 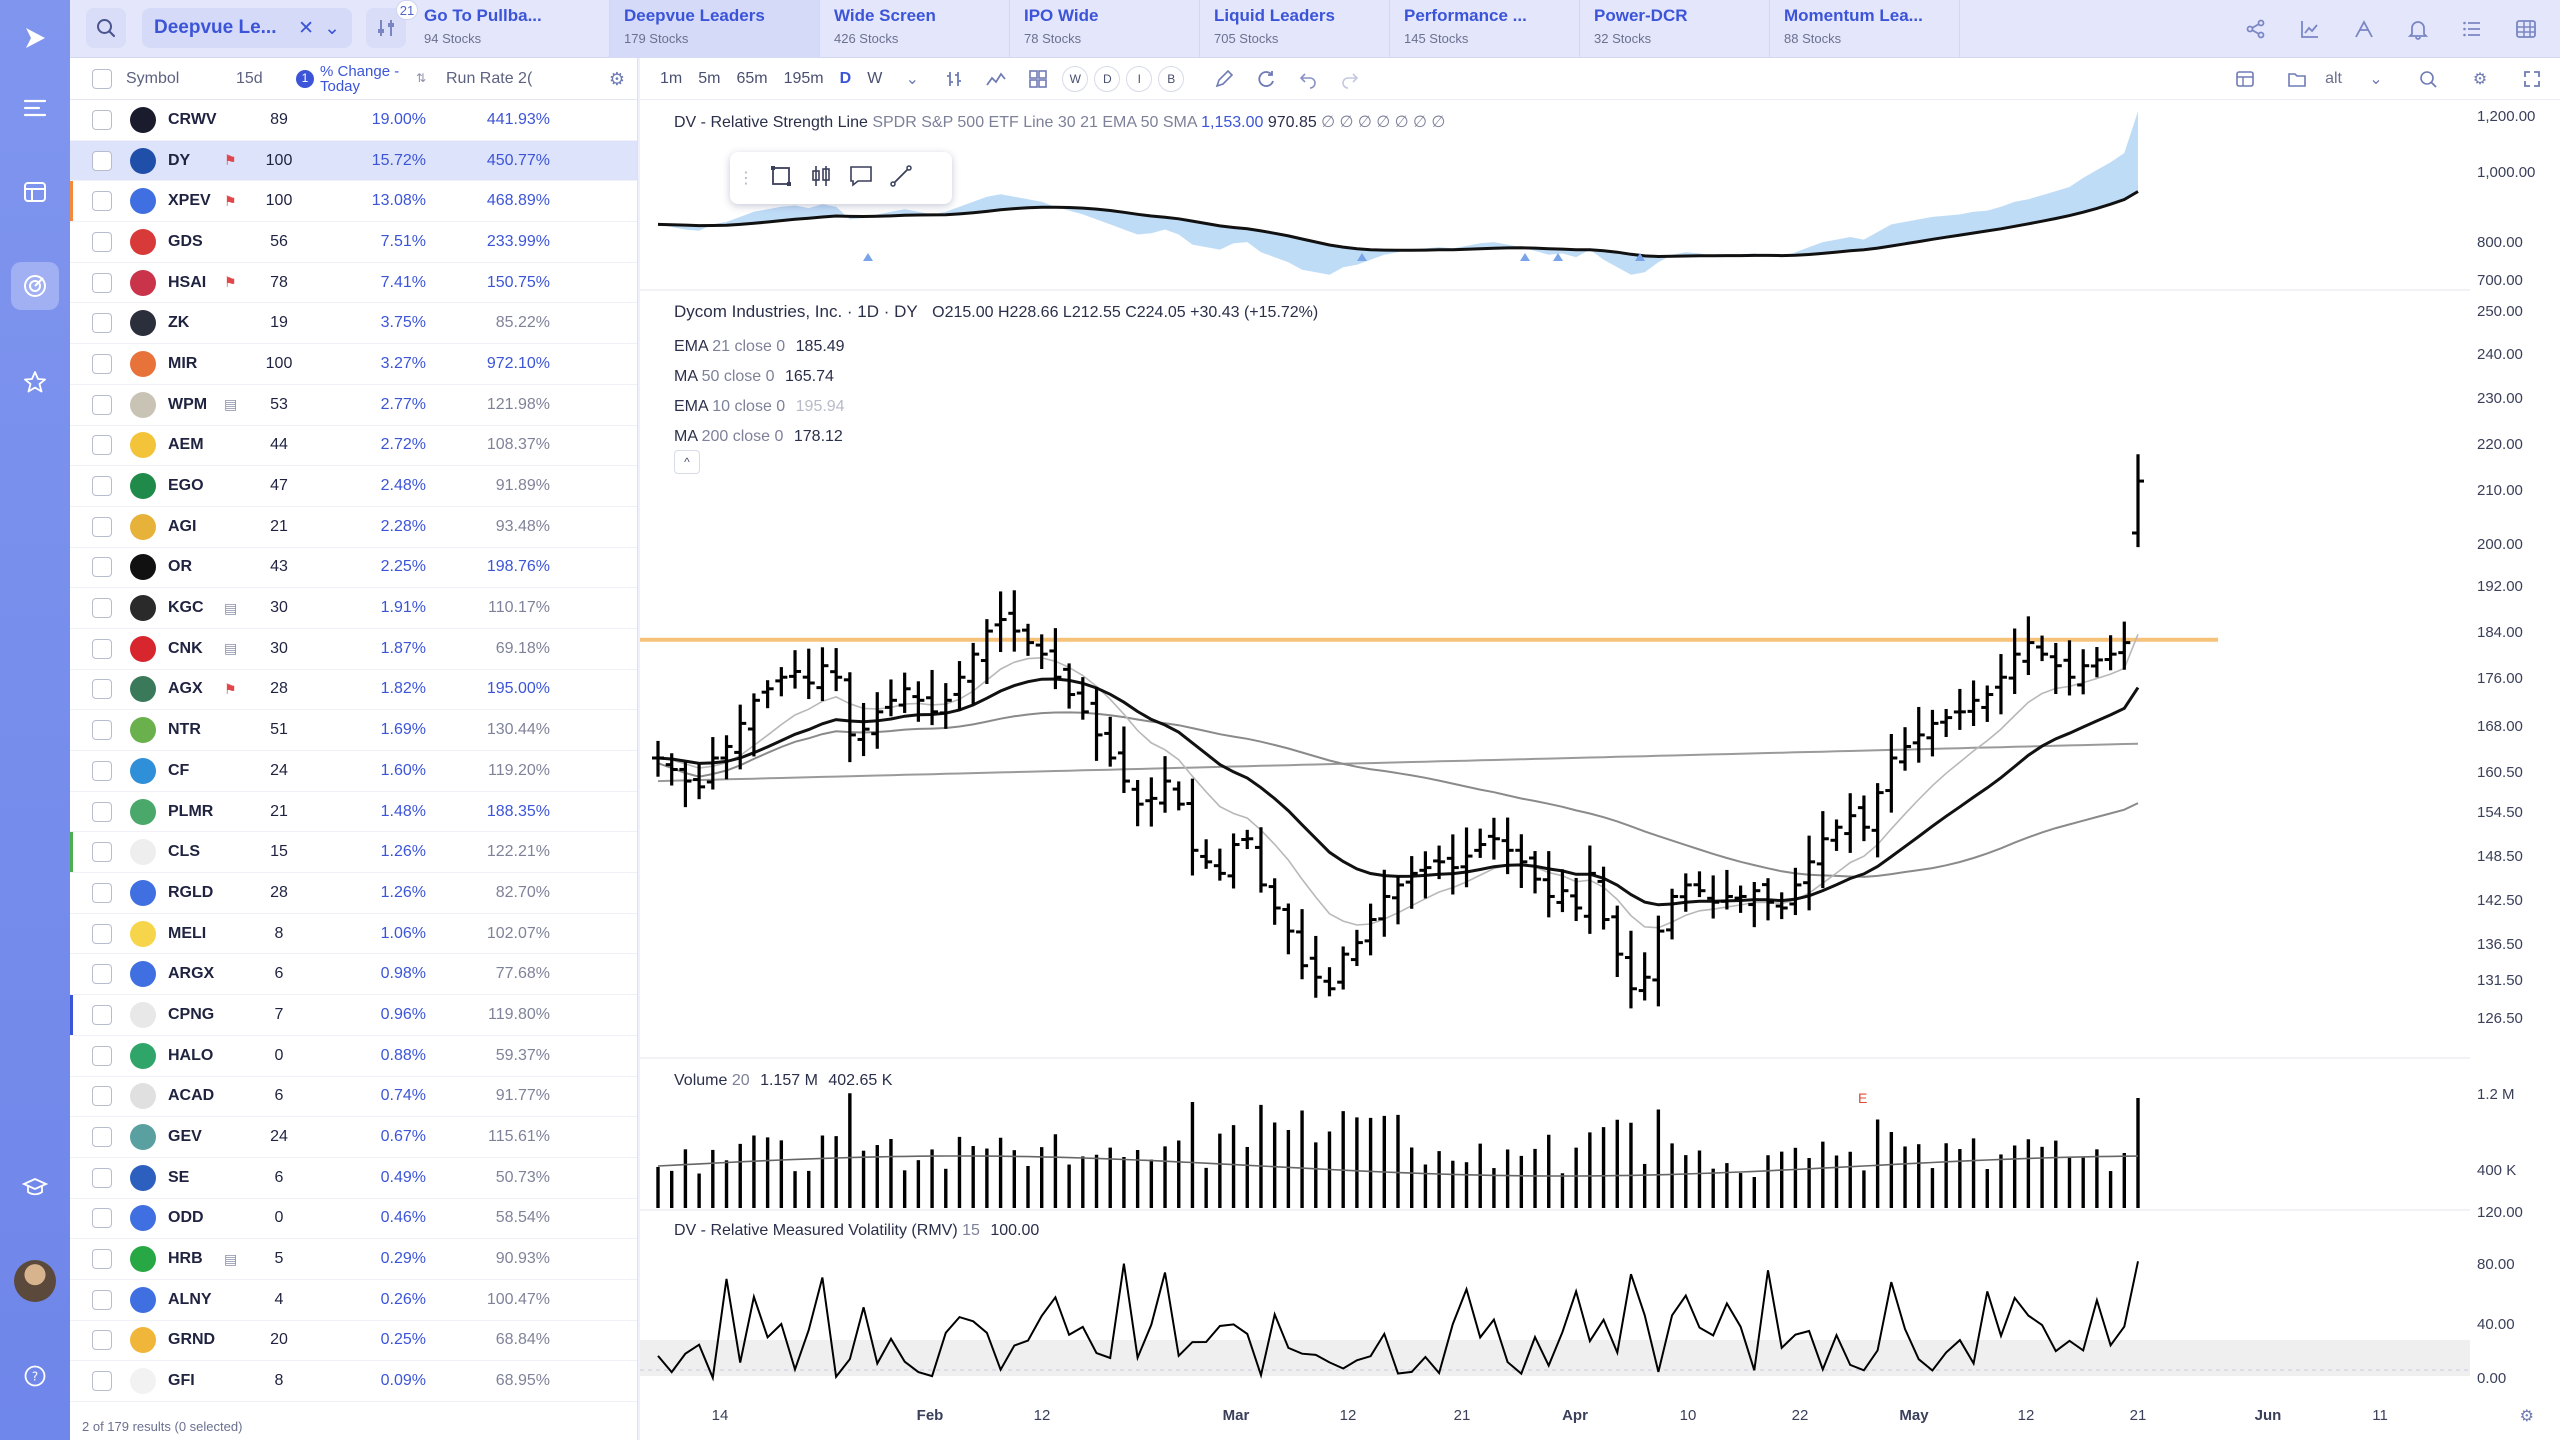 I want to click on list-icon, so click(x=2472, y=29).